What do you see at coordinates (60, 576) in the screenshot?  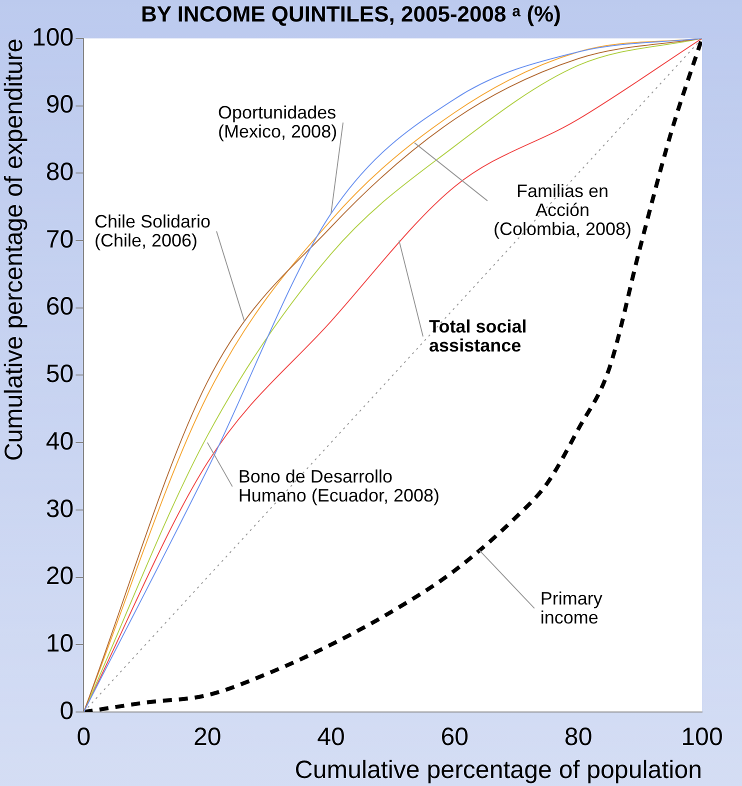 I see `y-tick-label: 20` at bounding box center [60, 576].